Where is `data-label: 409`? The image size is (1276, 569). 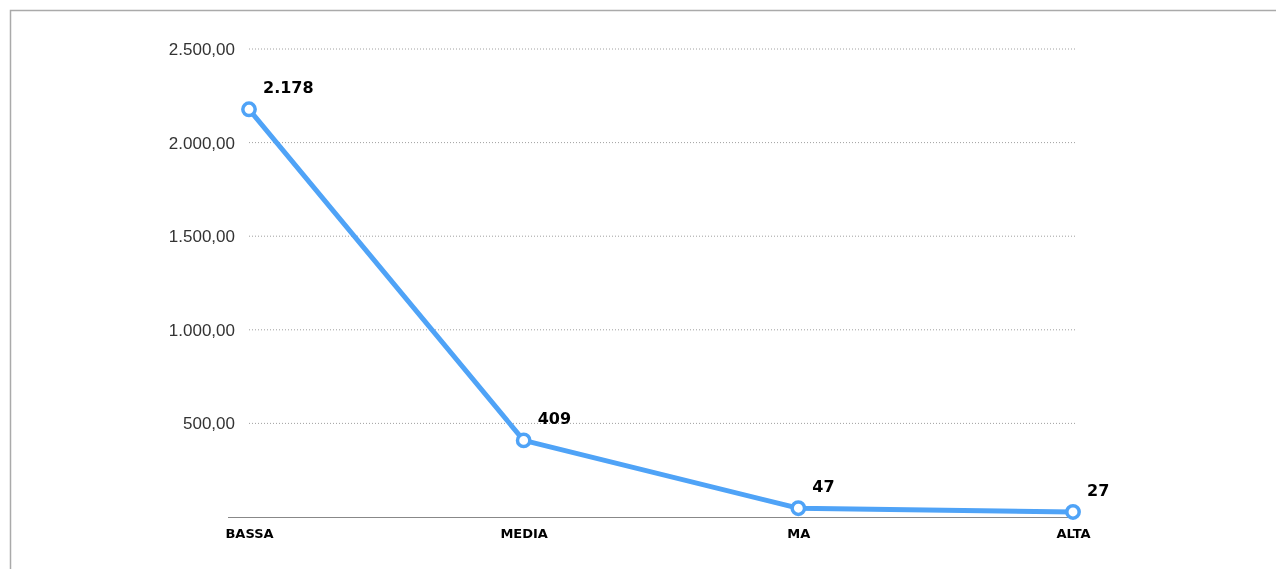
data-label: 409 is located at coordinates (554, 419).